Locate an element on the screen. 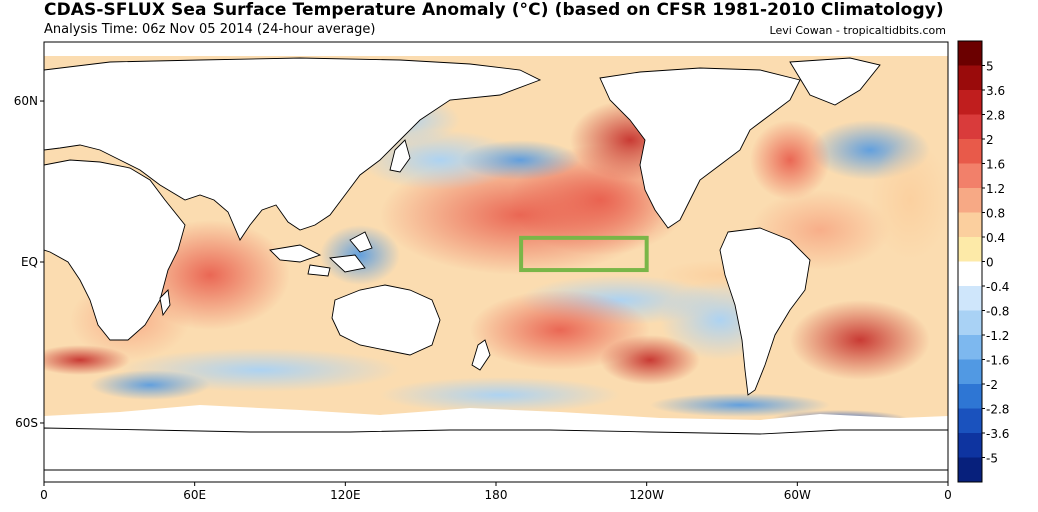 The width and height of the screenshot is (1038, 512). lon-label: 180 is located at coordinates (496, 495).